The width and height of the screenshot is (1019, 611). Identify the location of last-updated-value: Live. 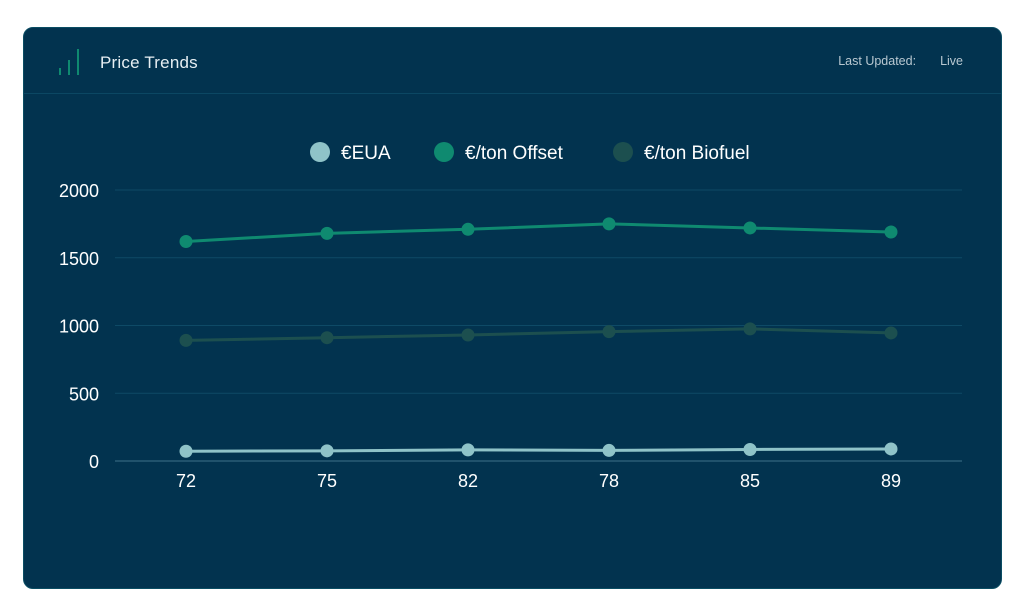
(951, 61).